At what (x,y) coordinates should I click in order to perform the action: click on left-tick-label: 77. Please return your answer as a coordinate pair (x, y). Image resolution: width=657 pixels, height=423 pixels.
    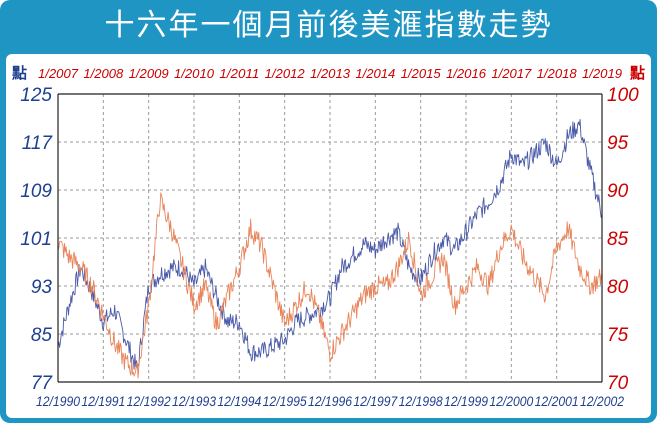
    Looking at the image, I should click on (42, 383).